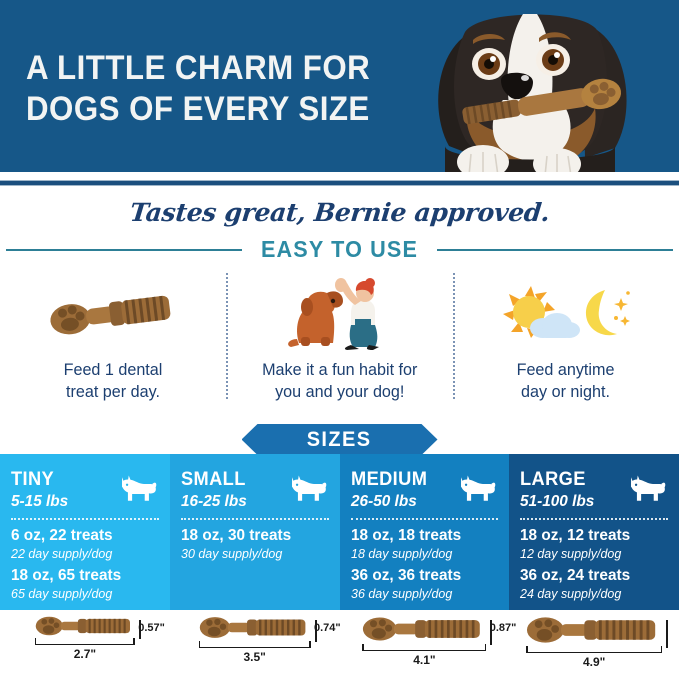 The width and height of the screenshot is (679, 675). I want to click on sizes-banner: SIZES, so click(339, 439).